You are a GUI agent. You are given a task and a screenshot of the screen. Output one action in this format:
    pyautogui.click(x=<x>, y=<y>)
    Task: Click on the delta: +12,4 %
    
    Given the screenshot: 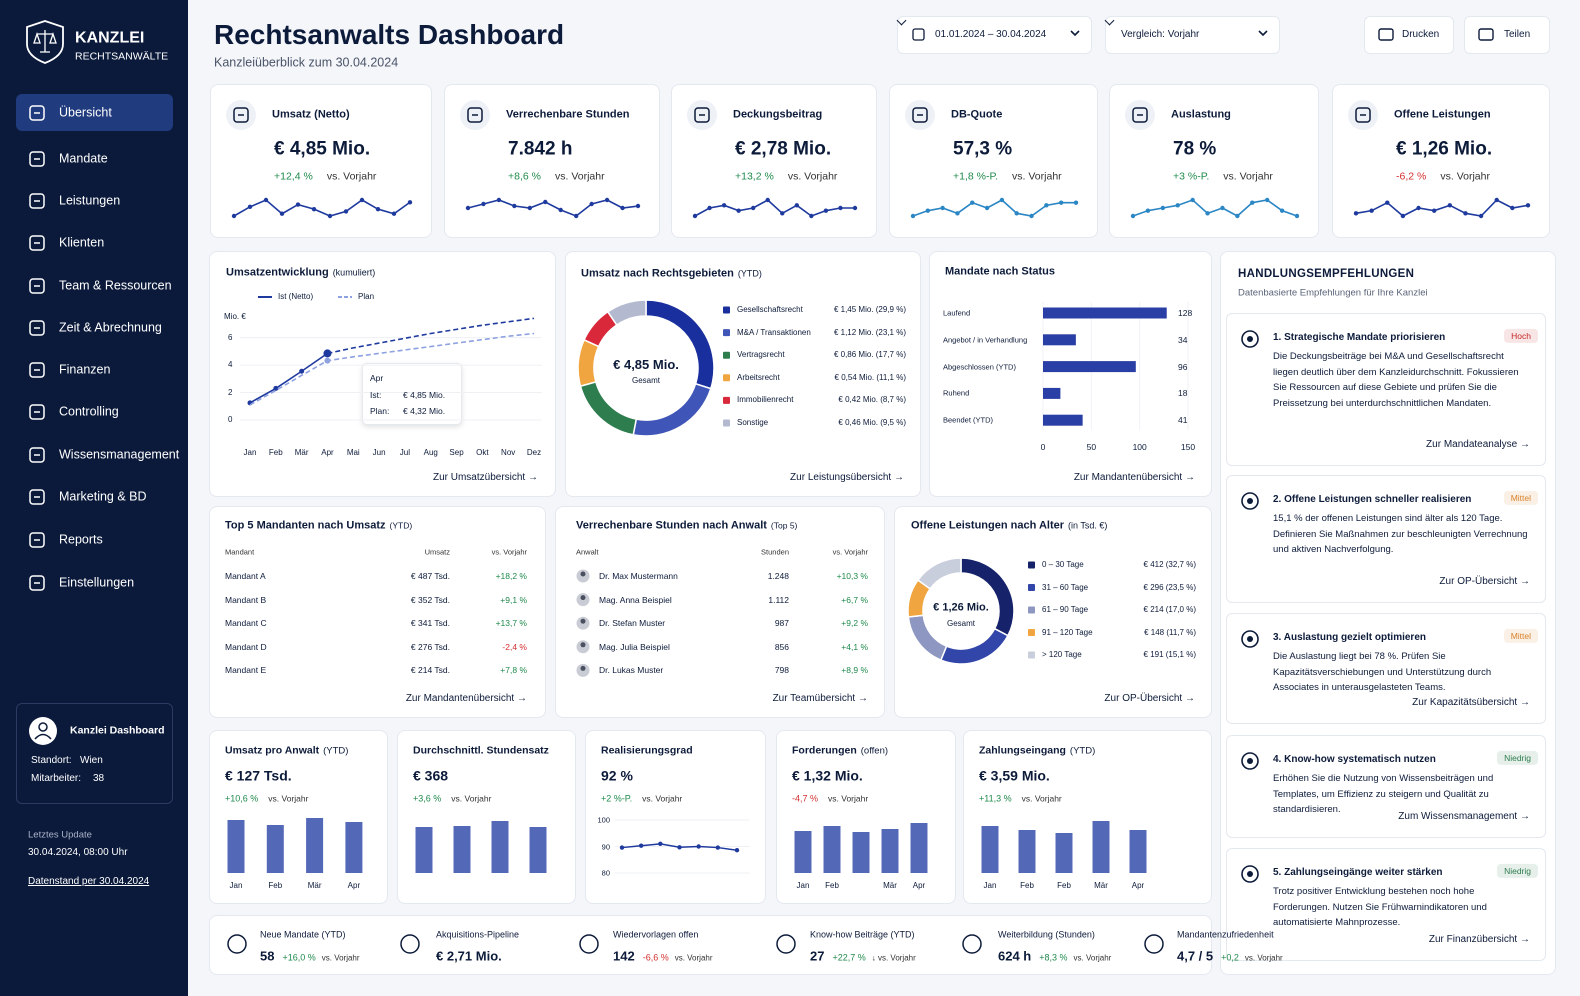 What is the action you would take?
    pyautogui.click(x=293, y=176)
    